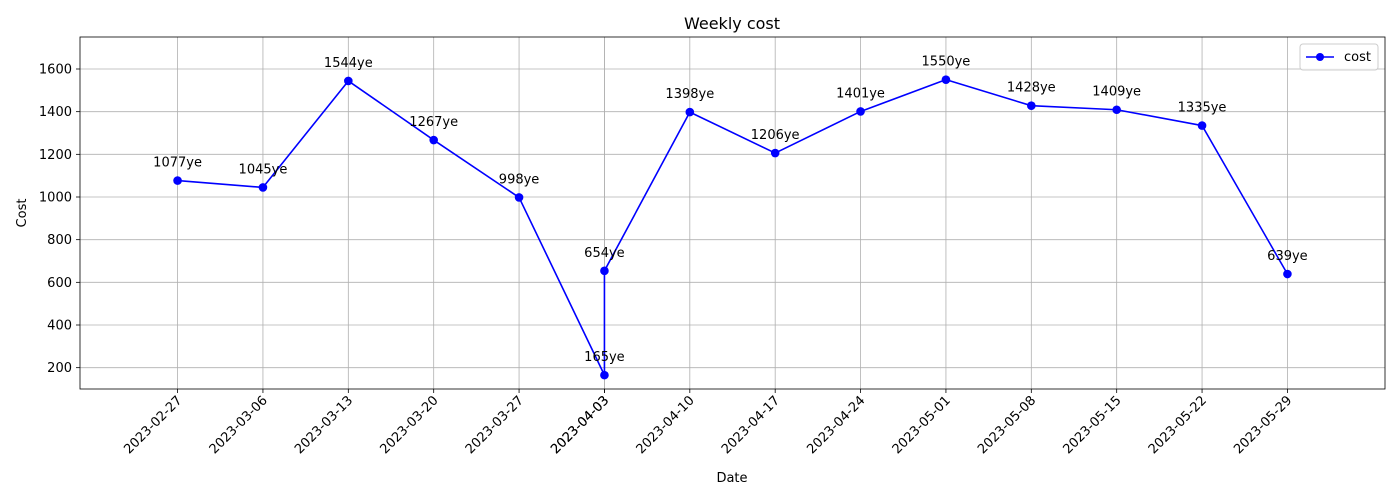 The height and width of the screenshot is (500, 1400). What do you see at coordinates (324, 425) in the screenshot?
I see `x-tick-label: 2023-03-13` at bounding box center [324, 425].